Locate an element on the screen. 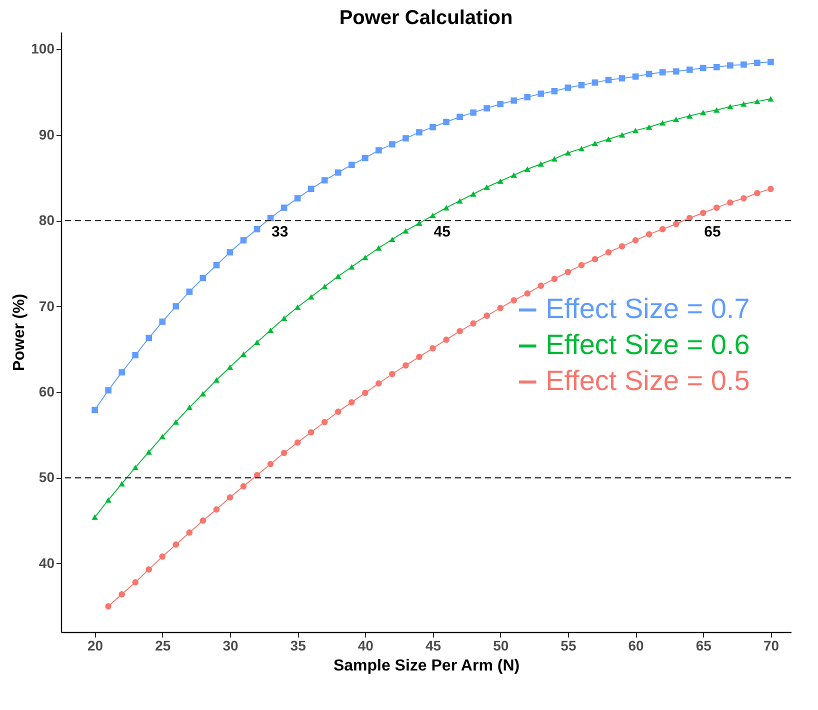 This screenshot has height=710, width=818. x-tick-label: 40 is located at coordinates (366, 646).